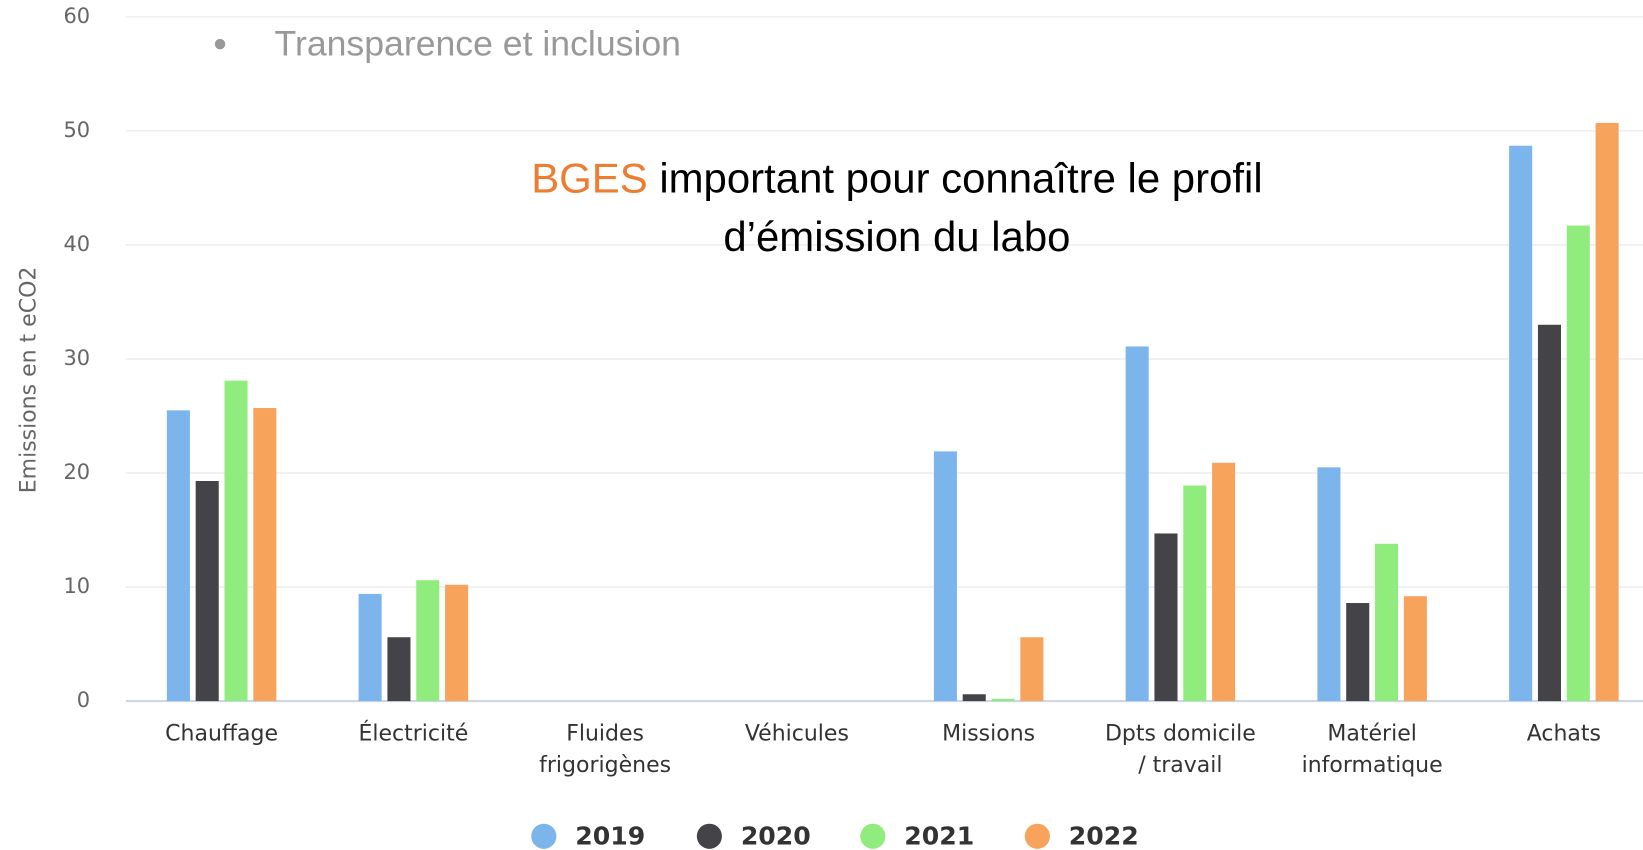  Describe the element at coordinates (797, 734) in the screenshot. I see `x-tick-label: Véhicules` at that location.